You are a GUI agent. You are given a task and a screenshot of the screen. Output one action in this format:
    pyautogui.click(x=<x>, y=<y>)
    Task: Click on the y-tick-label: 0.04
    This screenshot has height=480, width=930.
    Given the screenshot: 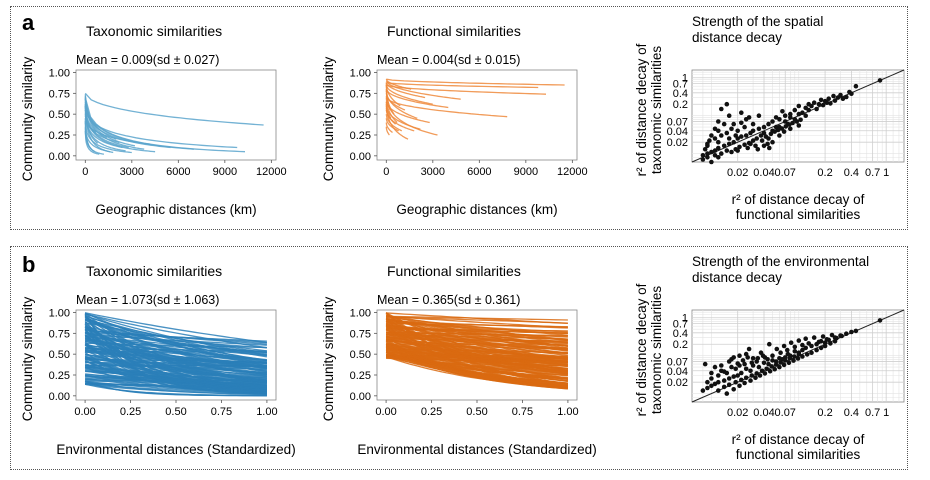 What is the action you would take?
    pyautogui.click(x=677, y=372)
    